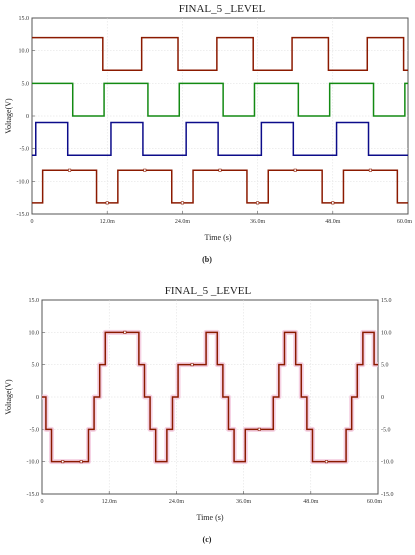  What do you see at coordinates (387, 463) in the screenshot?
I see `y-tick-label-right: -10.0` at bounding box center [387, 463].